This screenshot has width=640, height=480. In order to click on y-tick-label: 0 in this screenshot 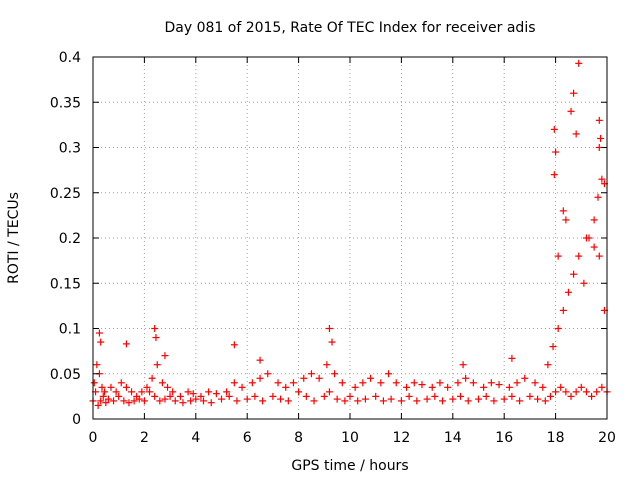, I will do `click(76, 420)`.